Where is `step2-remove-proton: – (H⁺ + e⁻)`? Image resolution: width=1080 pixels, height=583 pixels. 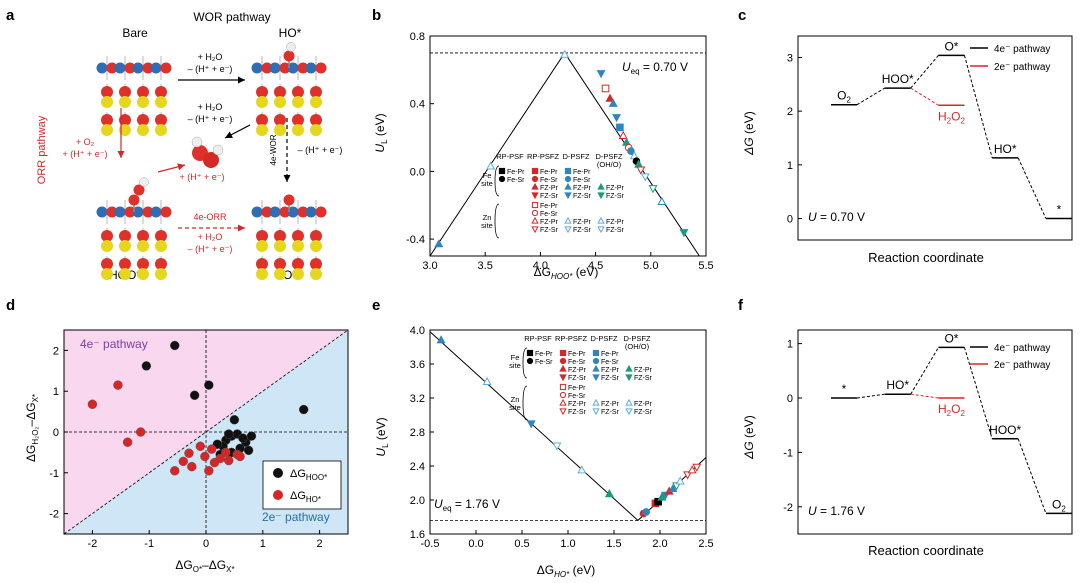
step2-remove-proton: – (H⁺ + e⁻) is located at coordinates (210, 119).